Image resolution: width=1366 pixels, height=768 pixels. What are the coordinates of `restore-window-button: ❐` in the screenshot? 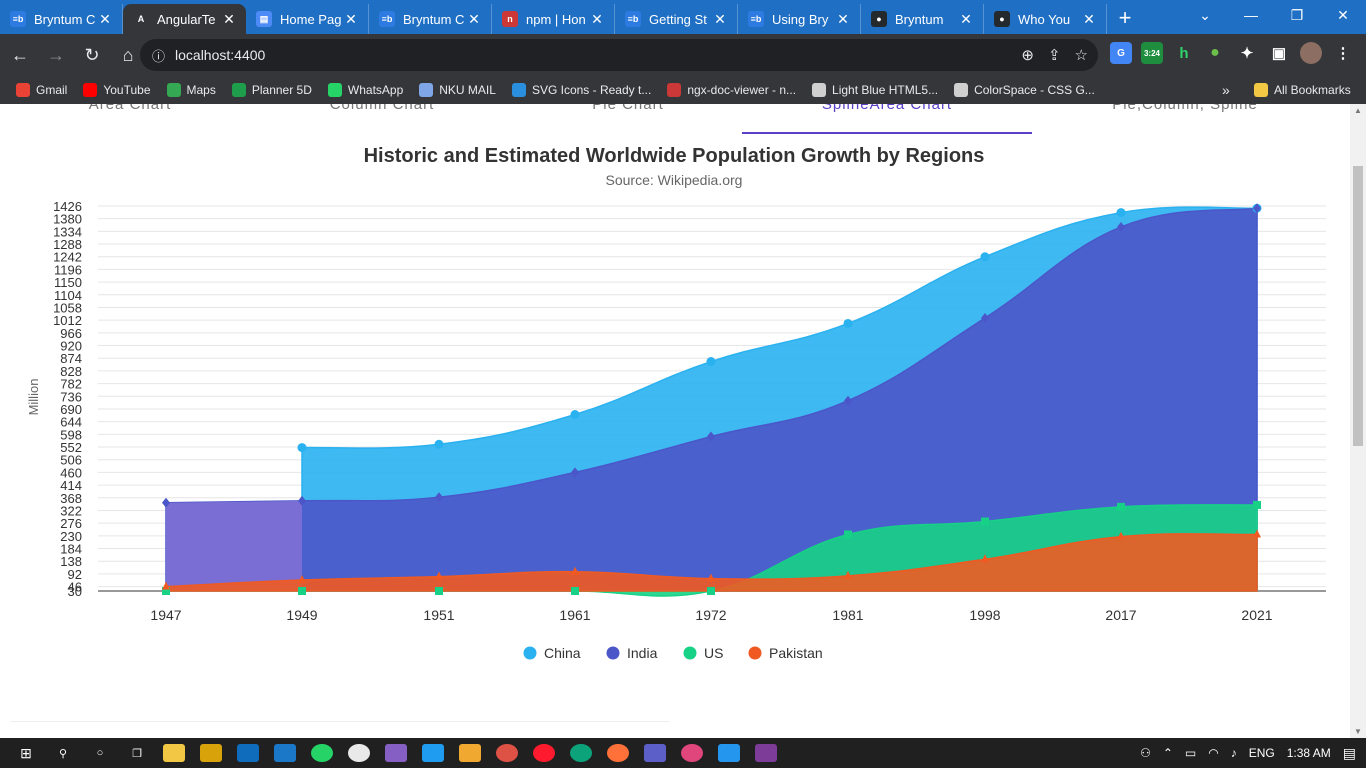 It's located at (1297, 14).